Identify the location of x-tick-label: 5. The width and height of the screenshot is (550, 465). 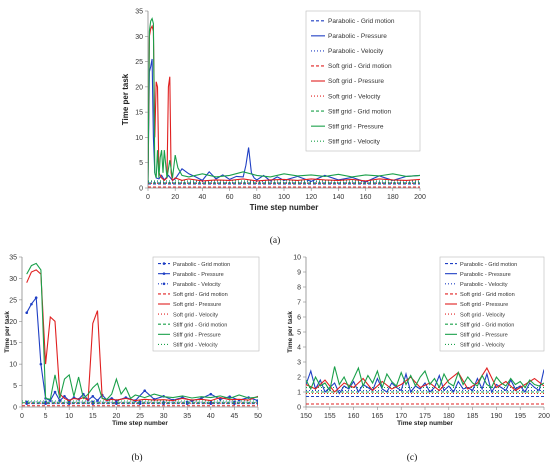
(46, 416).